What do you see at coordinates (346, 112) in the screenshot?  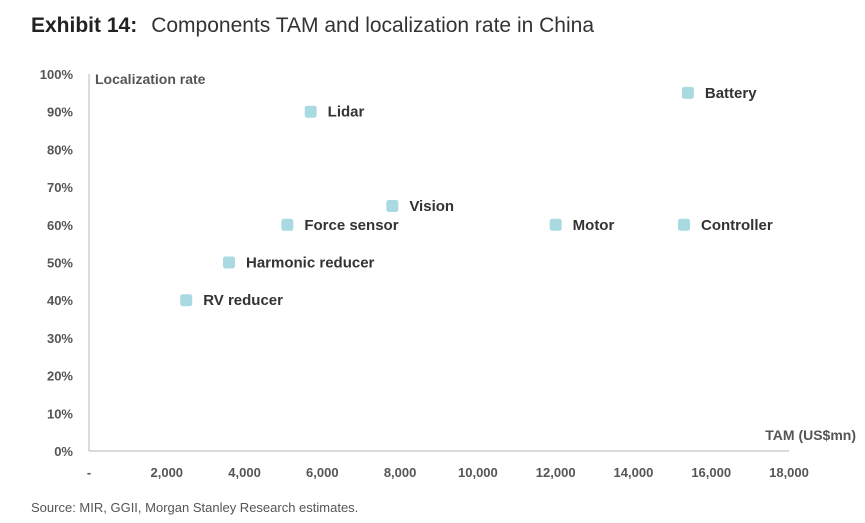 I see `data-point-label: Lidar` at bounding box center [346, 112].